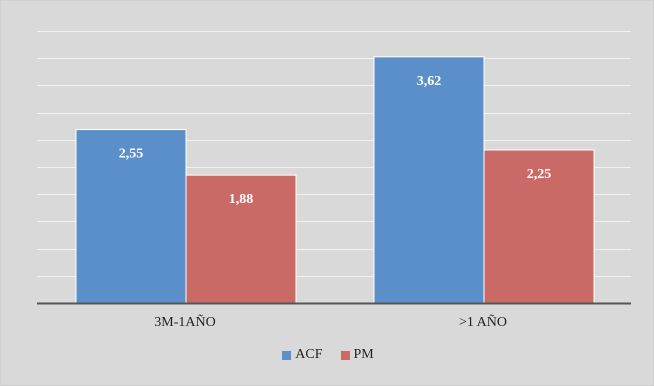  Describe the element at coordinates (185, 322) in the screenshot. I see `category-label-0: 3M-1AÑO` at that location.